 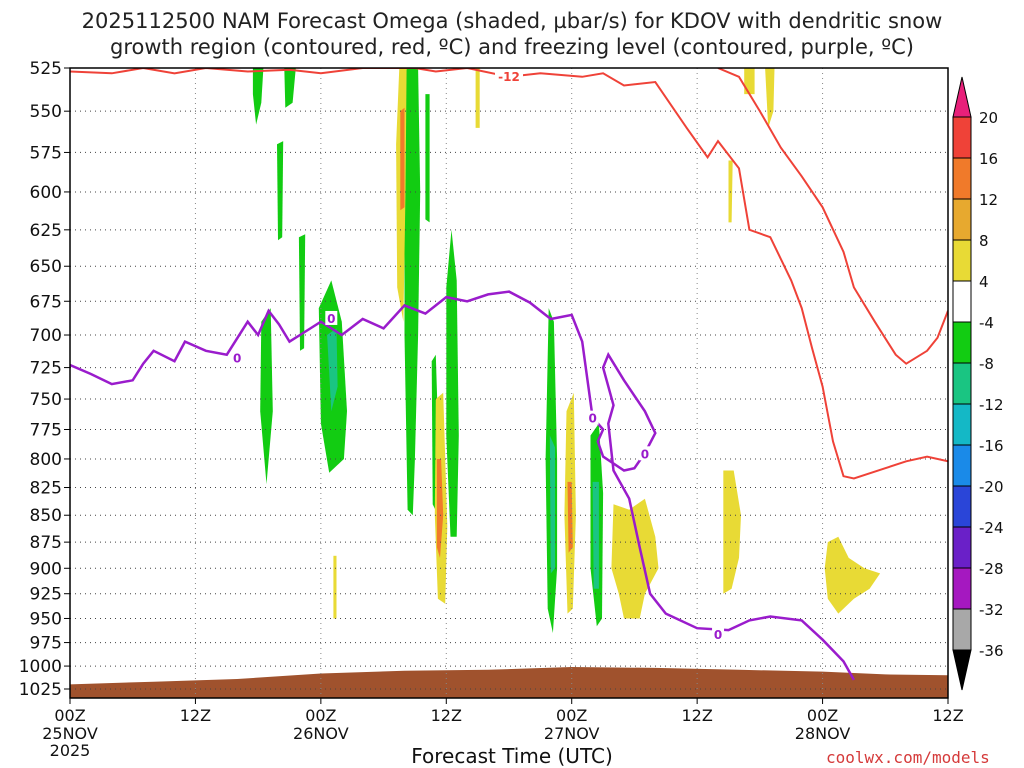 What do you see at coordinates (46, 400) in the screenshot?
I see `y-tick-label-750: 750` at bounding box center [46, 400].